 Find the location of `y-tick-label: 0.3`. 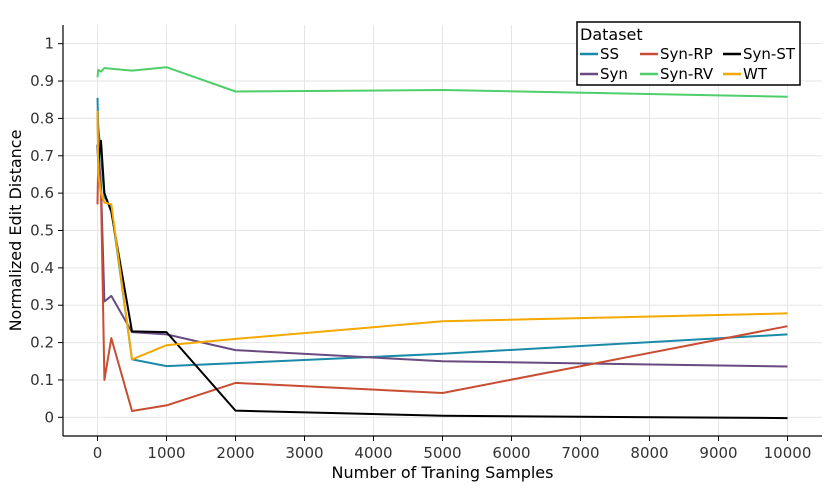

y-tick-label: 0.3 is located at coordinates (42, 305).